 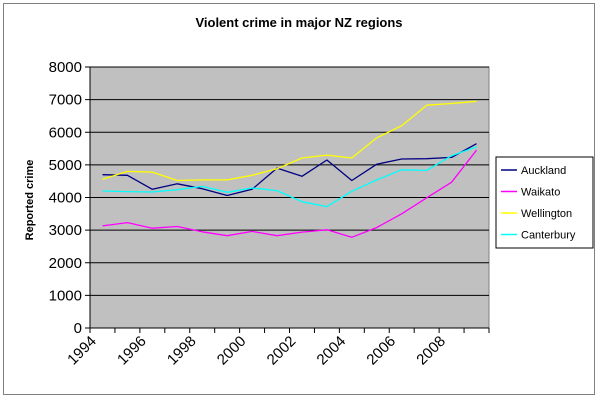 What do you see at coordinates (332, 351) in the screenshot?
I see `x-tick-label: 2004` at bounding box center [332, 351].